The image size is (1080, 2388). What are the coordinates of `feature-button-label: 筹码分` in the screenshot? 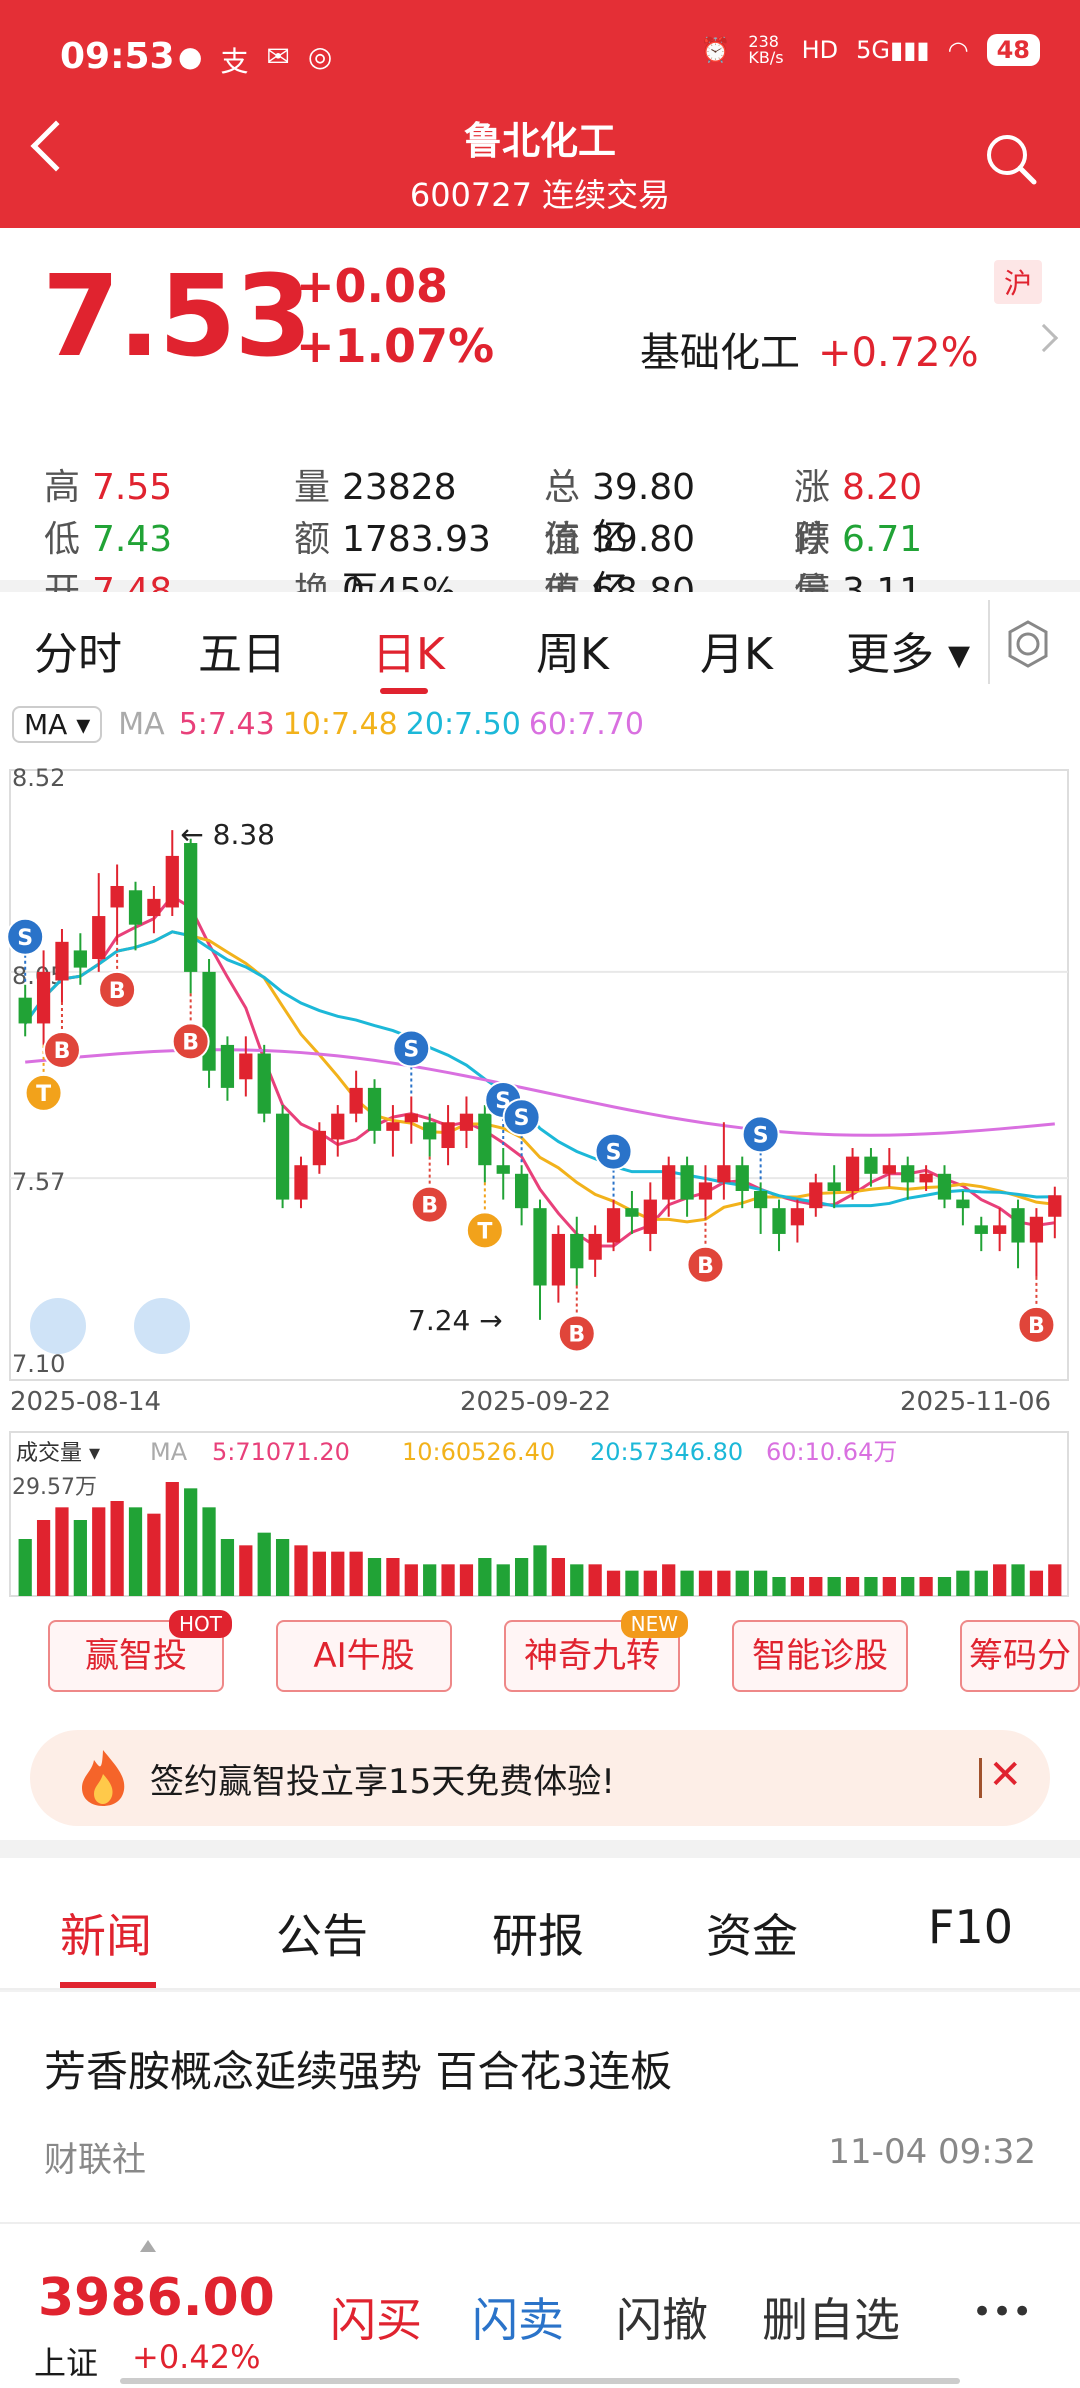 It's located at (1020, 1656).